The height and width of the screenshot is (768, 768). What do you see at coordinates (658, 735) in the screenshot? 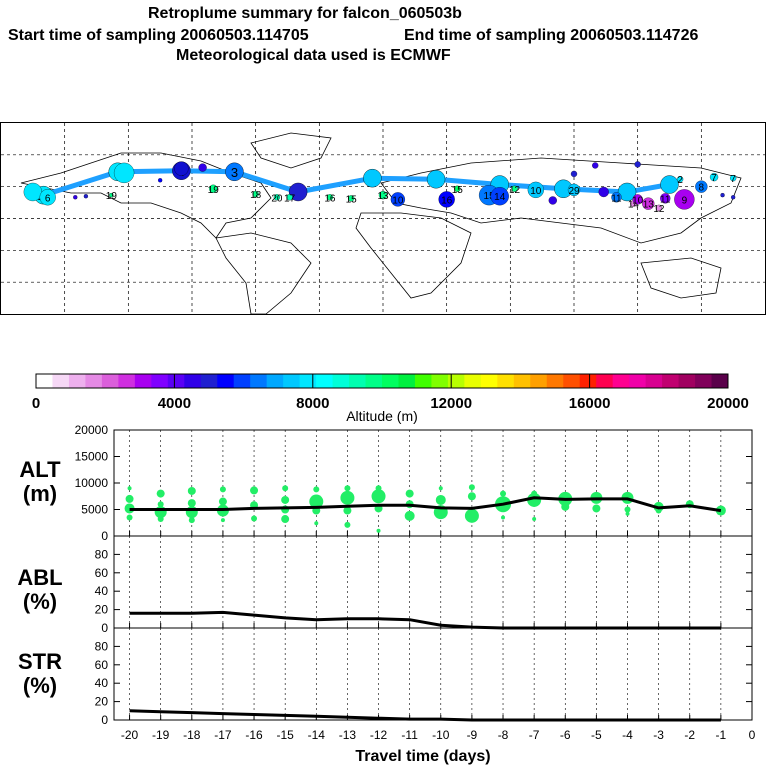
I see `x-tick-label: -3` at bounding box center [658, 735].